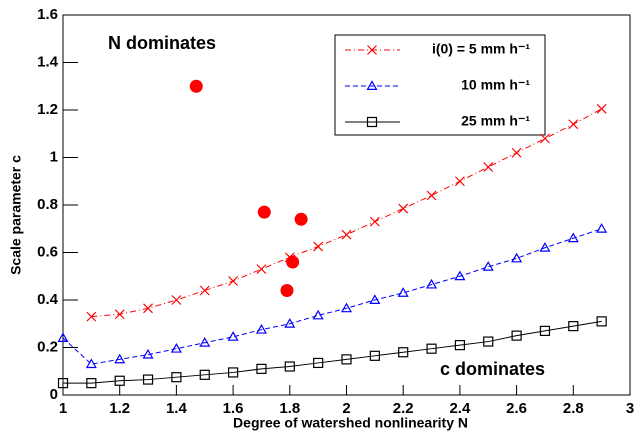 The width and height of the screenshot is (635, 435). What do you see at coordinates (119, 408) in the screenshot?
I see `x-tick-label: 1.2` at bounding box center [119, 408].